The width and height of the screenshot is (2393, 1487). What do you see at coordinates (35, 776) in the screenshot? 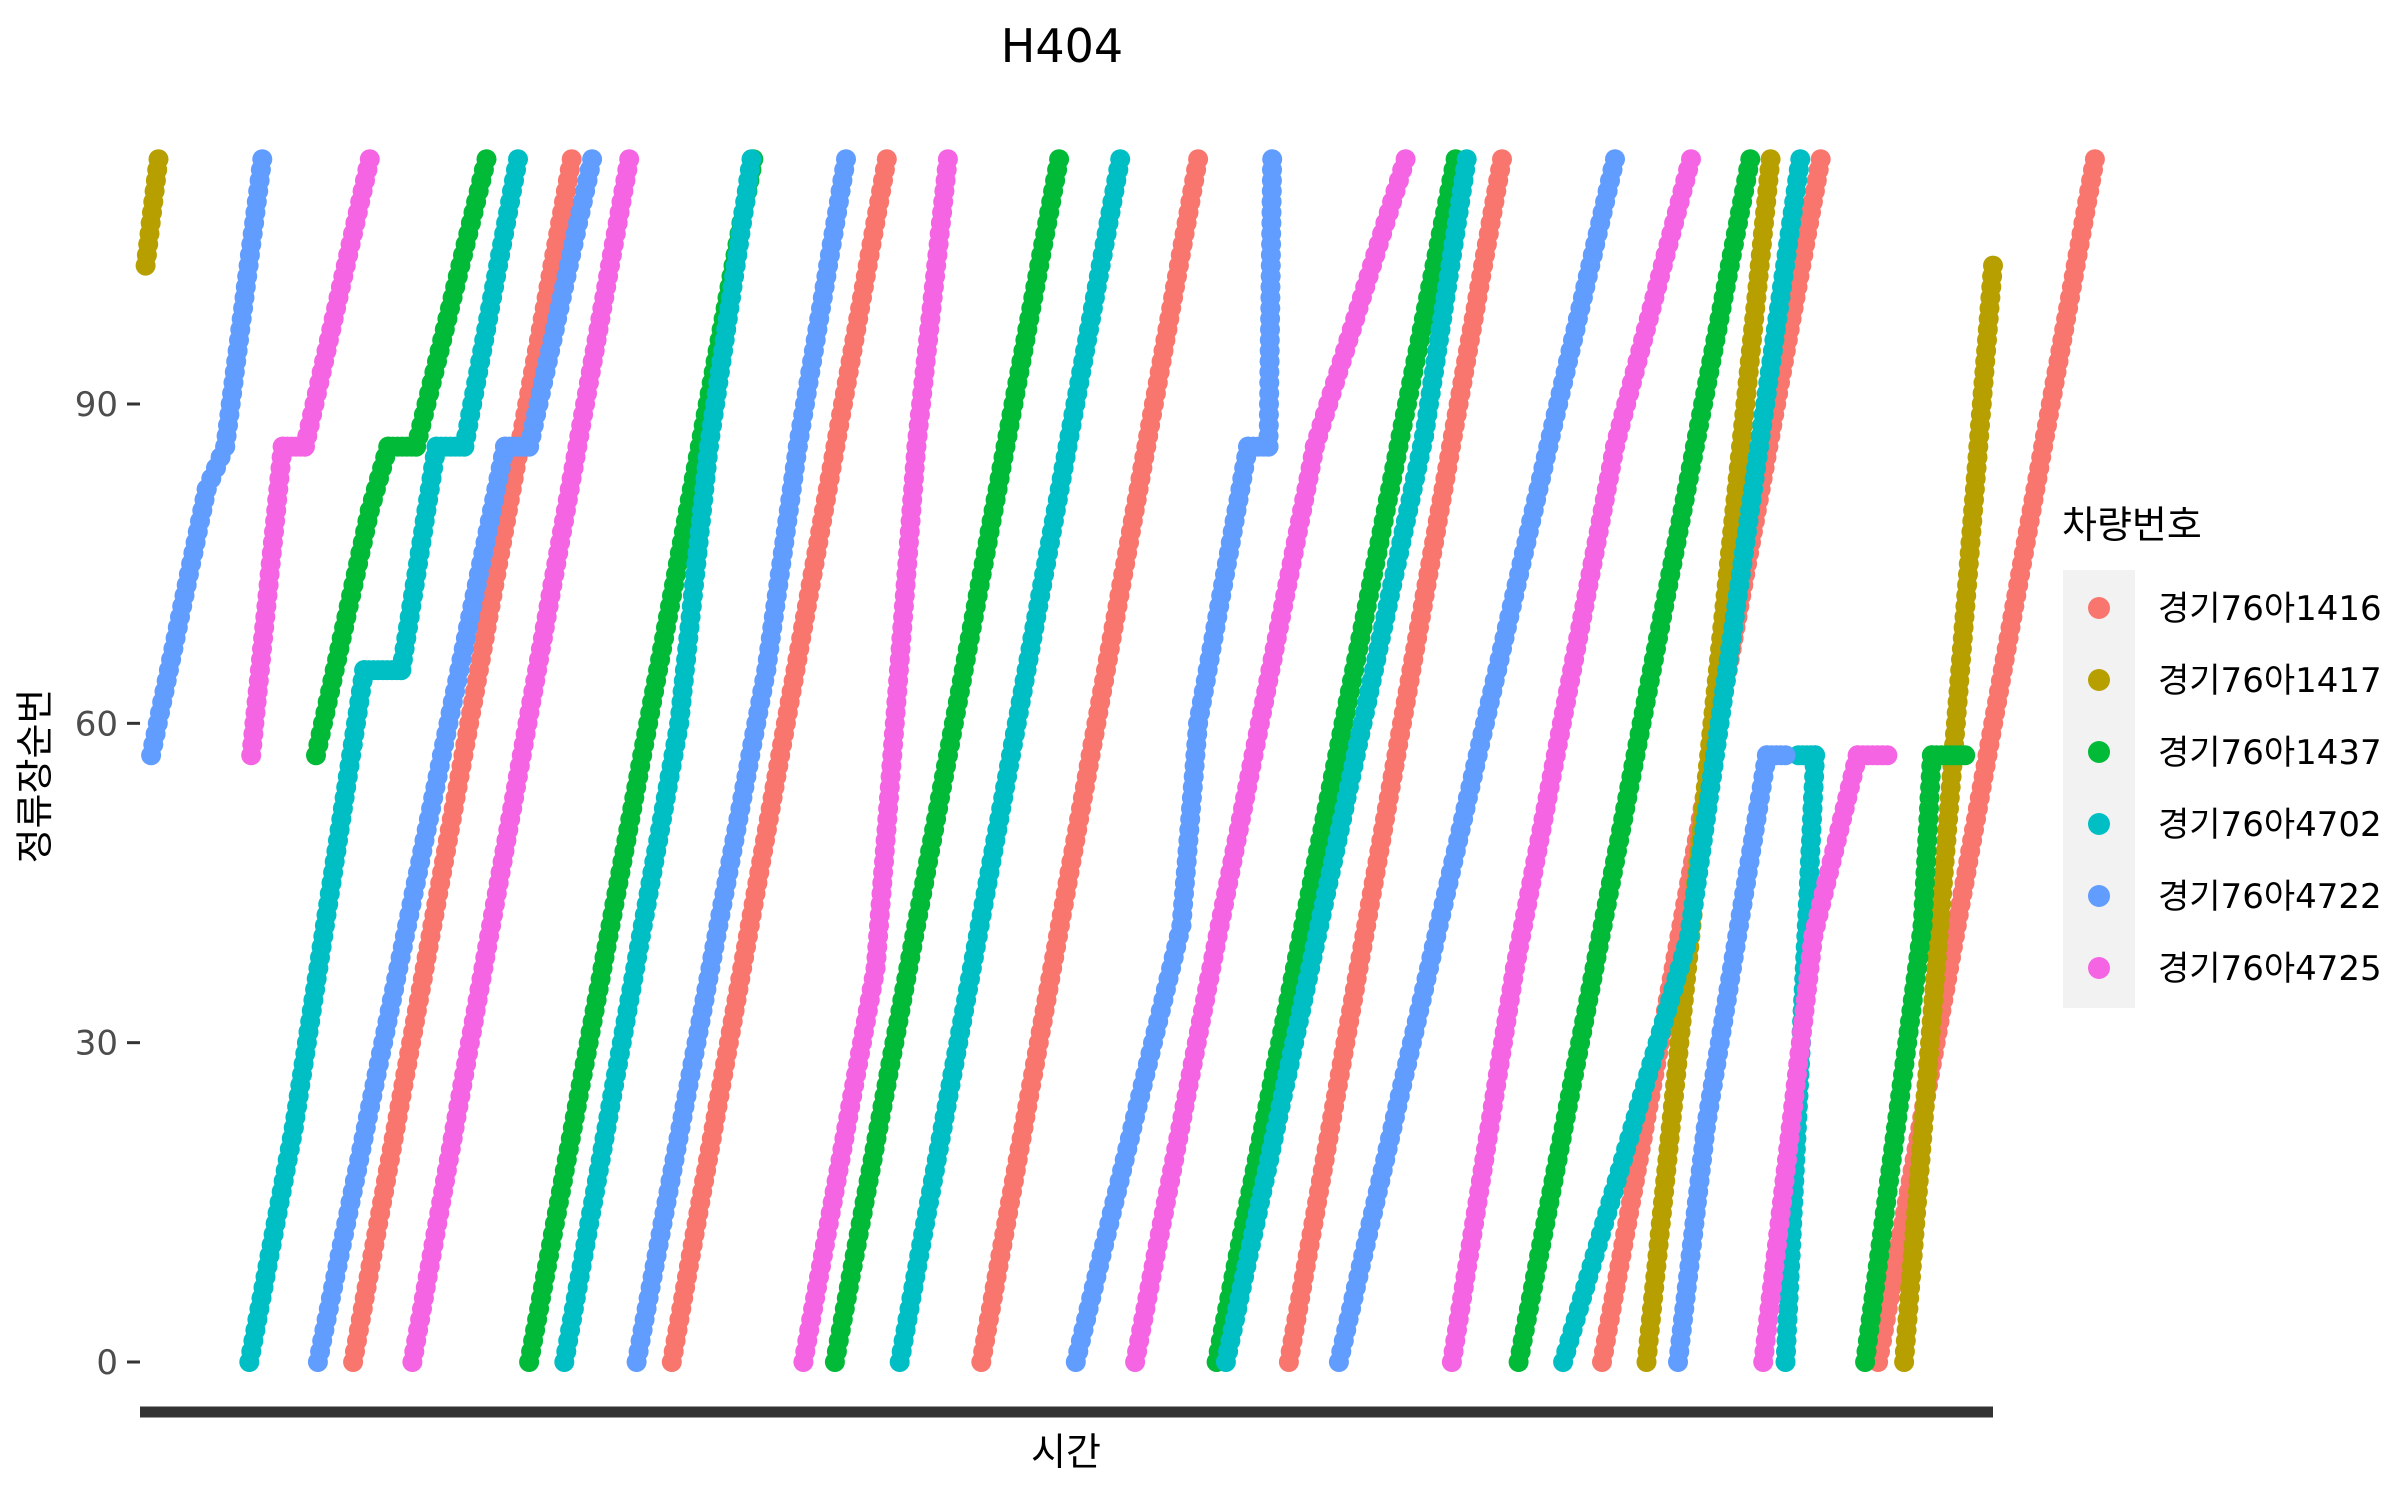
I see `y-axis-title: 정류장순번` at bounding box center [35, 776].